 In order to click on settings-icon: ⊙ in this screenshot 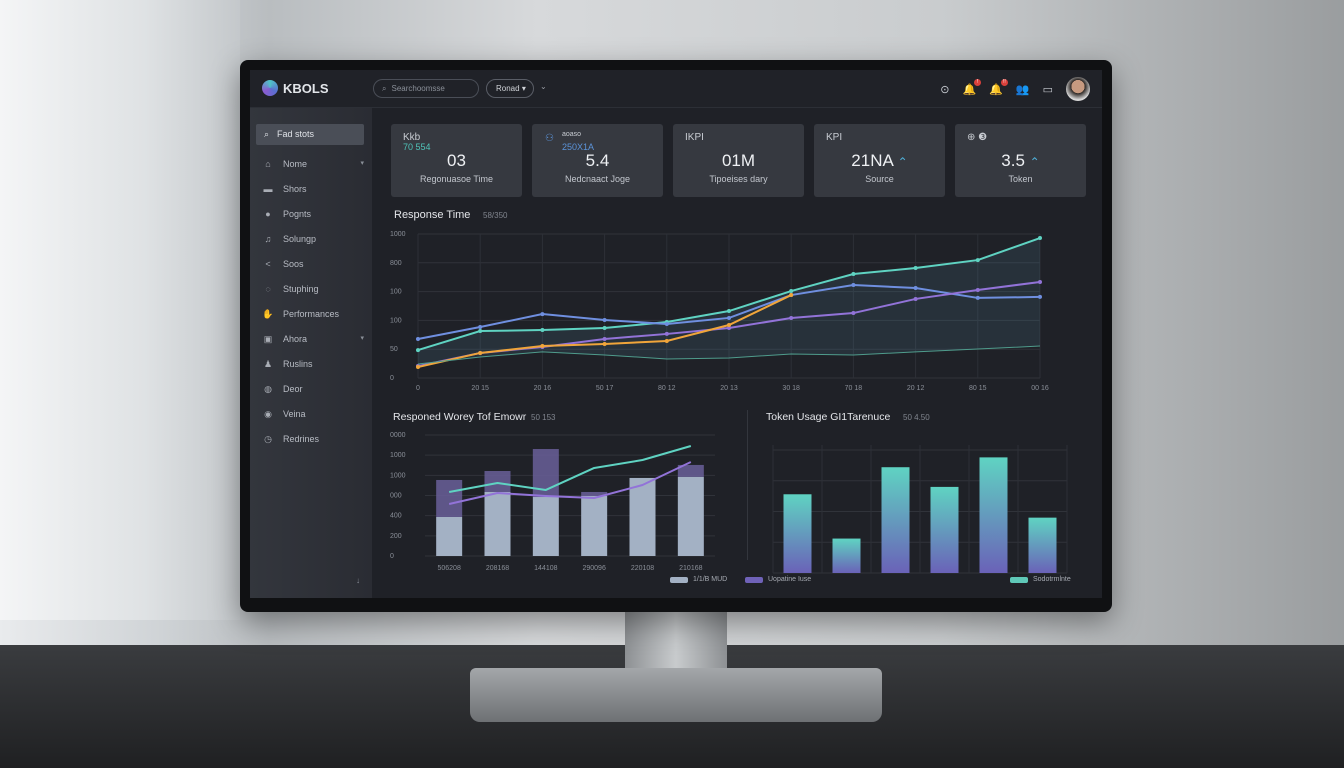, I will do `click(945, 89)`.